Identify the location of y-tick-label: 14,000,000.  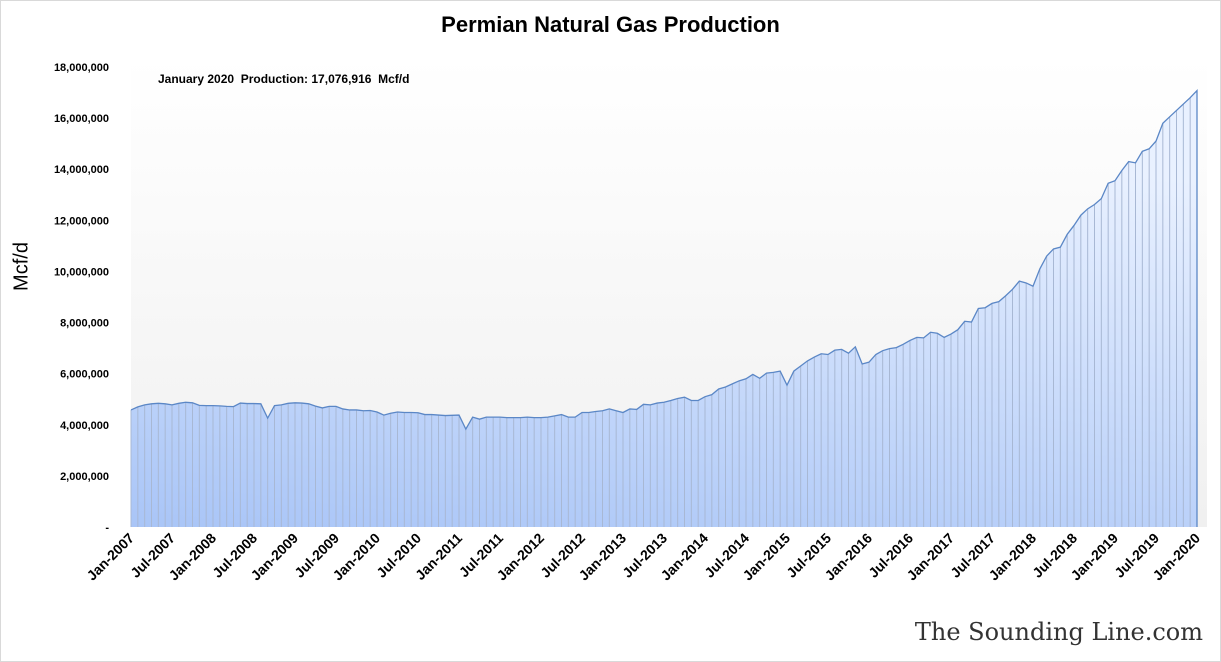
(81, 170).